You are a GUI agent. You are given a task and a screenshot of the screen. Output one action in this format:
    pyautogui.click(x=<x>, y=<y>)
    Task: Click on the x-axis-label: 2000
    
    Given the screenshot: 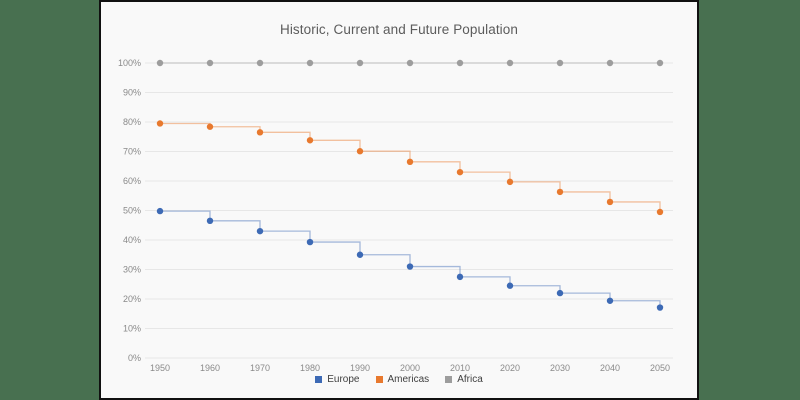 What is the action you would take?
    pyautogui.click(x=410, y=368)
    